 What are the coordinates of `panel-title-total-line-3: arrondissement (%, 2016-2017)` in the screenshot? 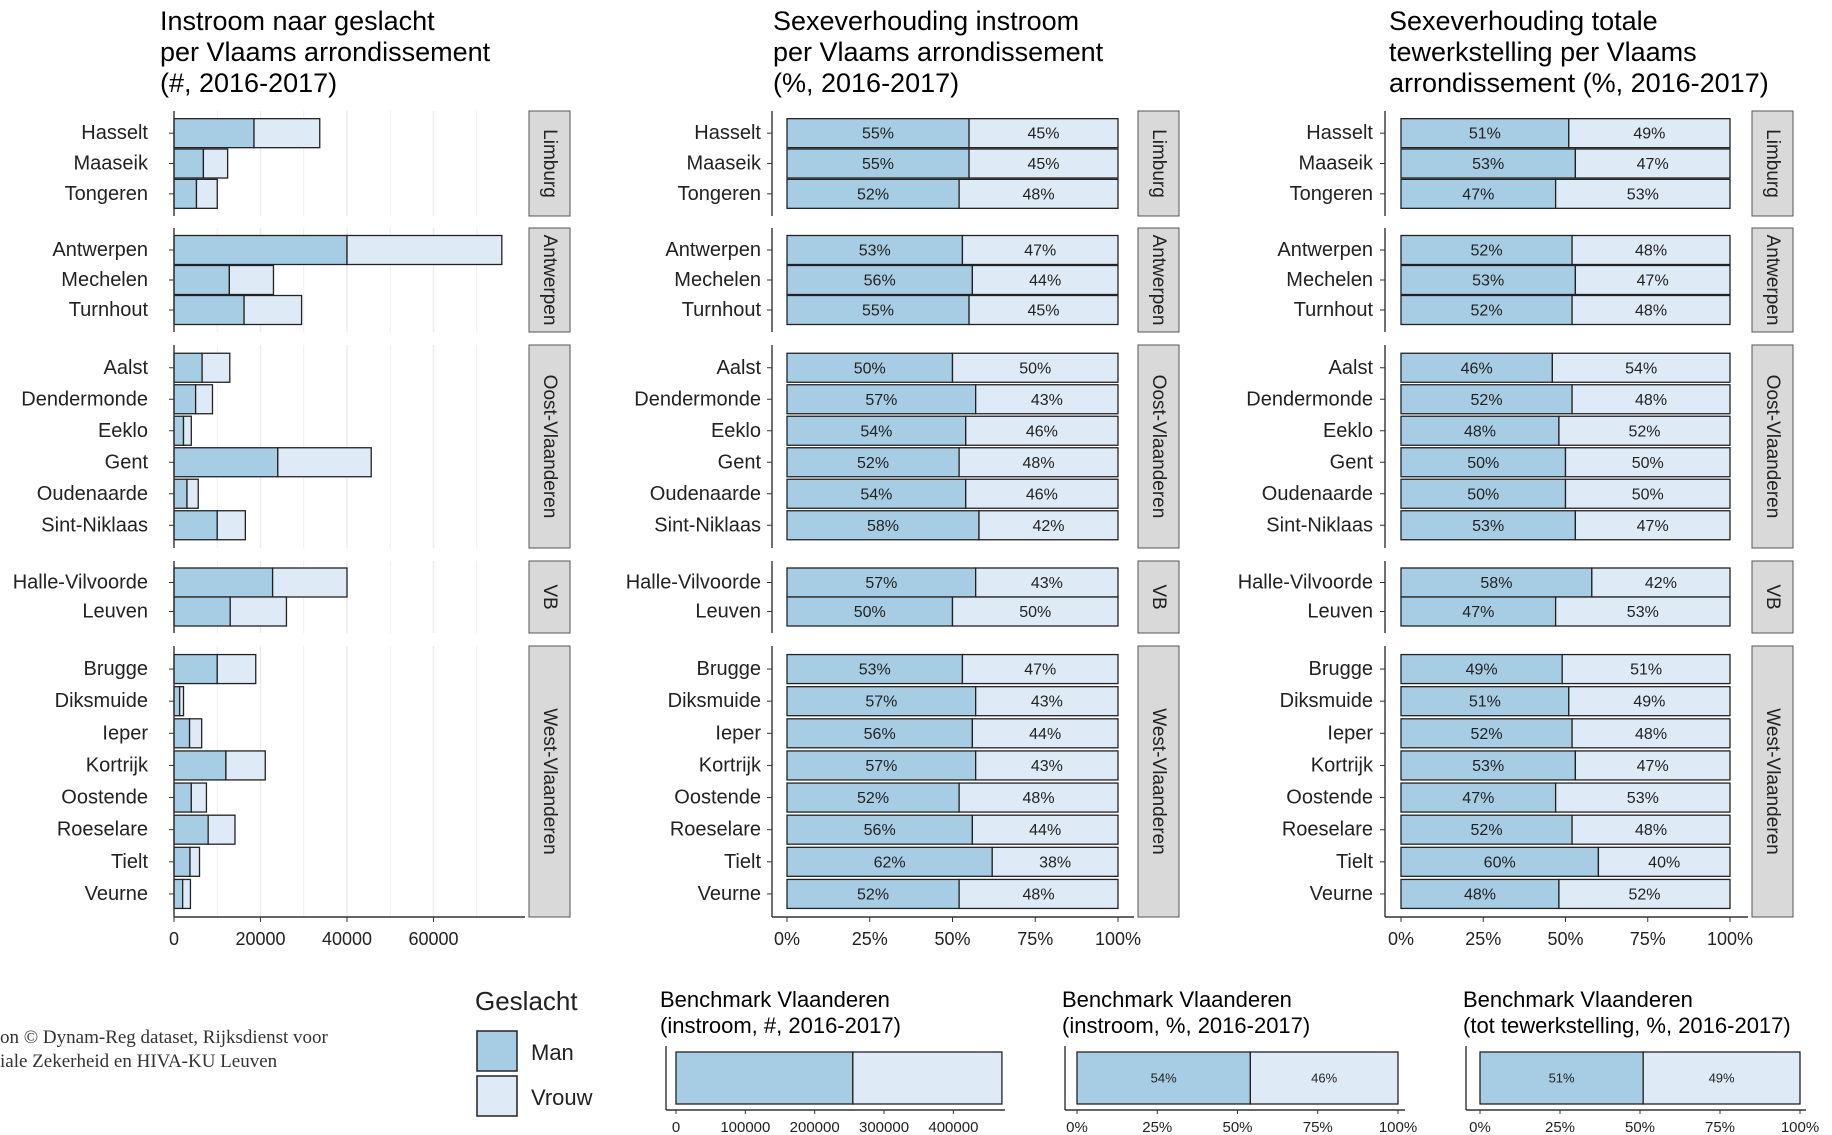 It's located at (1579, 83).